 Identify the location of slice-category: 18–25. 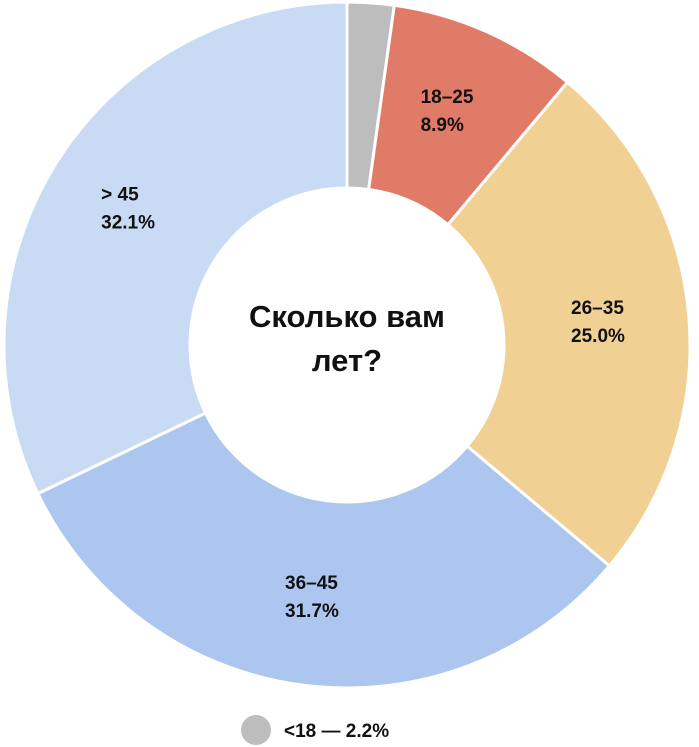
(447, 97).